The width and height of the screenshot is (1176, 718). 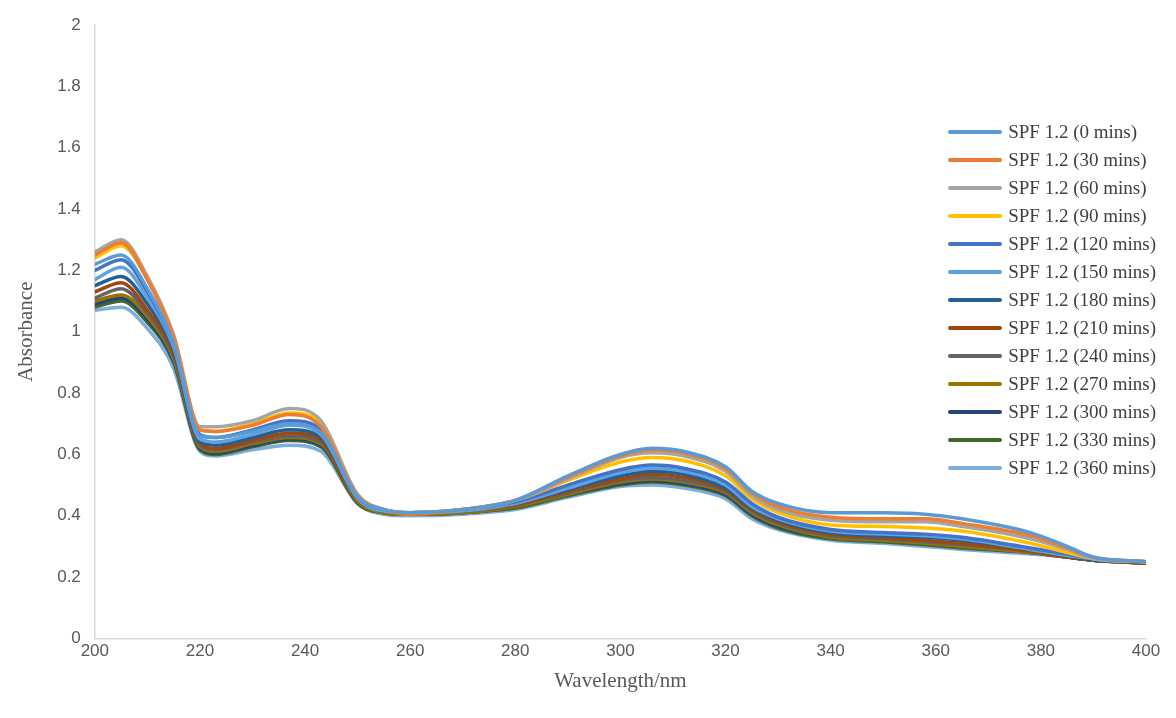 I want to click on y-tick-label: 1, so click(x=76, y=331).